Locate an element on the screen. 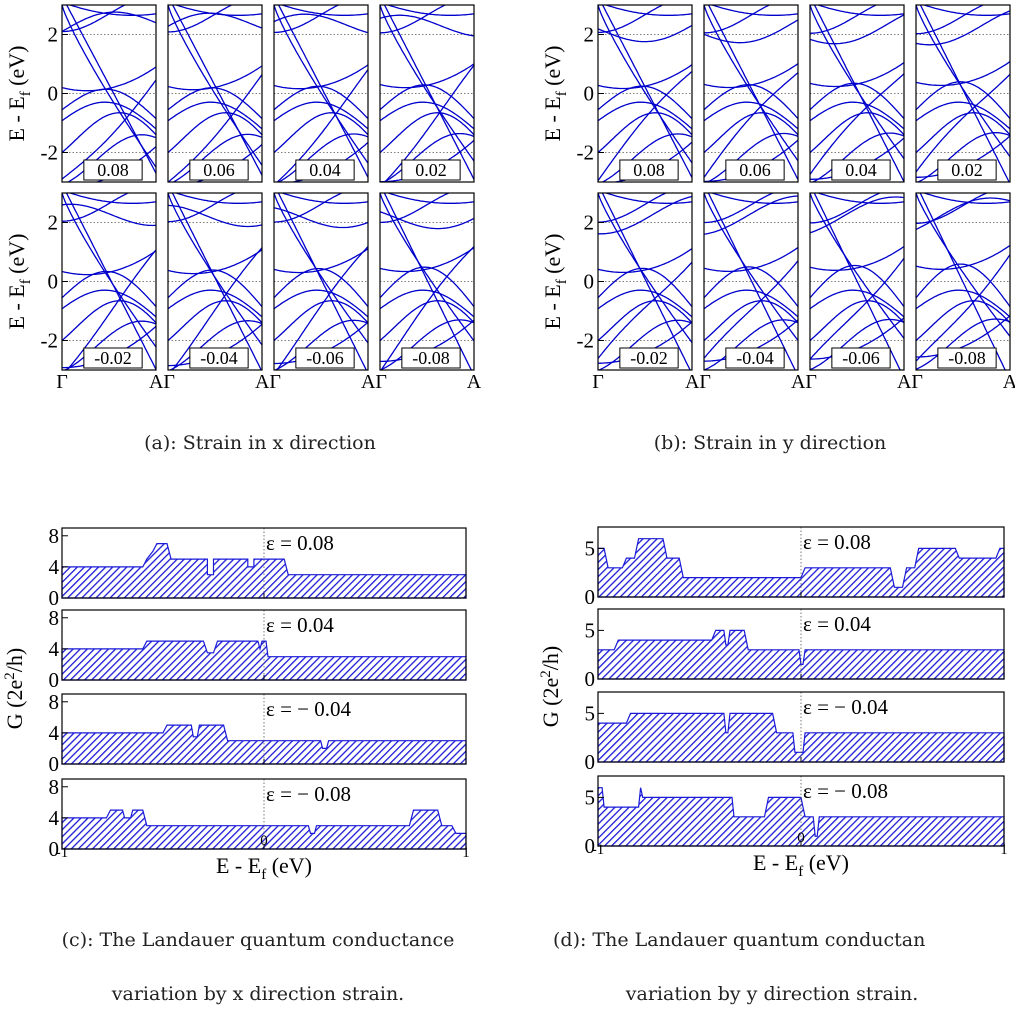 This screenshot has height=1019, width=1015. x-axis-label-unit: (eV) is located at coordinates (826, 862).